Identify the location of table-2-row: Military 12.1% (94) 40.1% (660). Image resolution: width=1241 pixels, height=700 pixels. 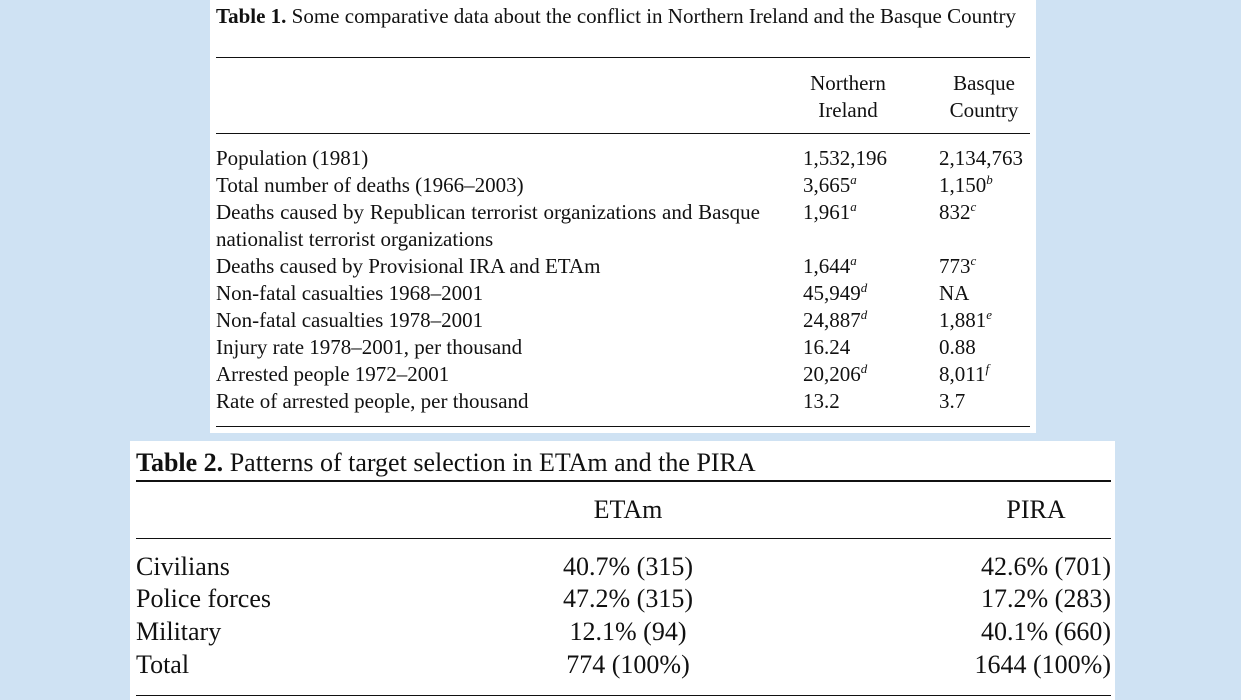
(623, 632).